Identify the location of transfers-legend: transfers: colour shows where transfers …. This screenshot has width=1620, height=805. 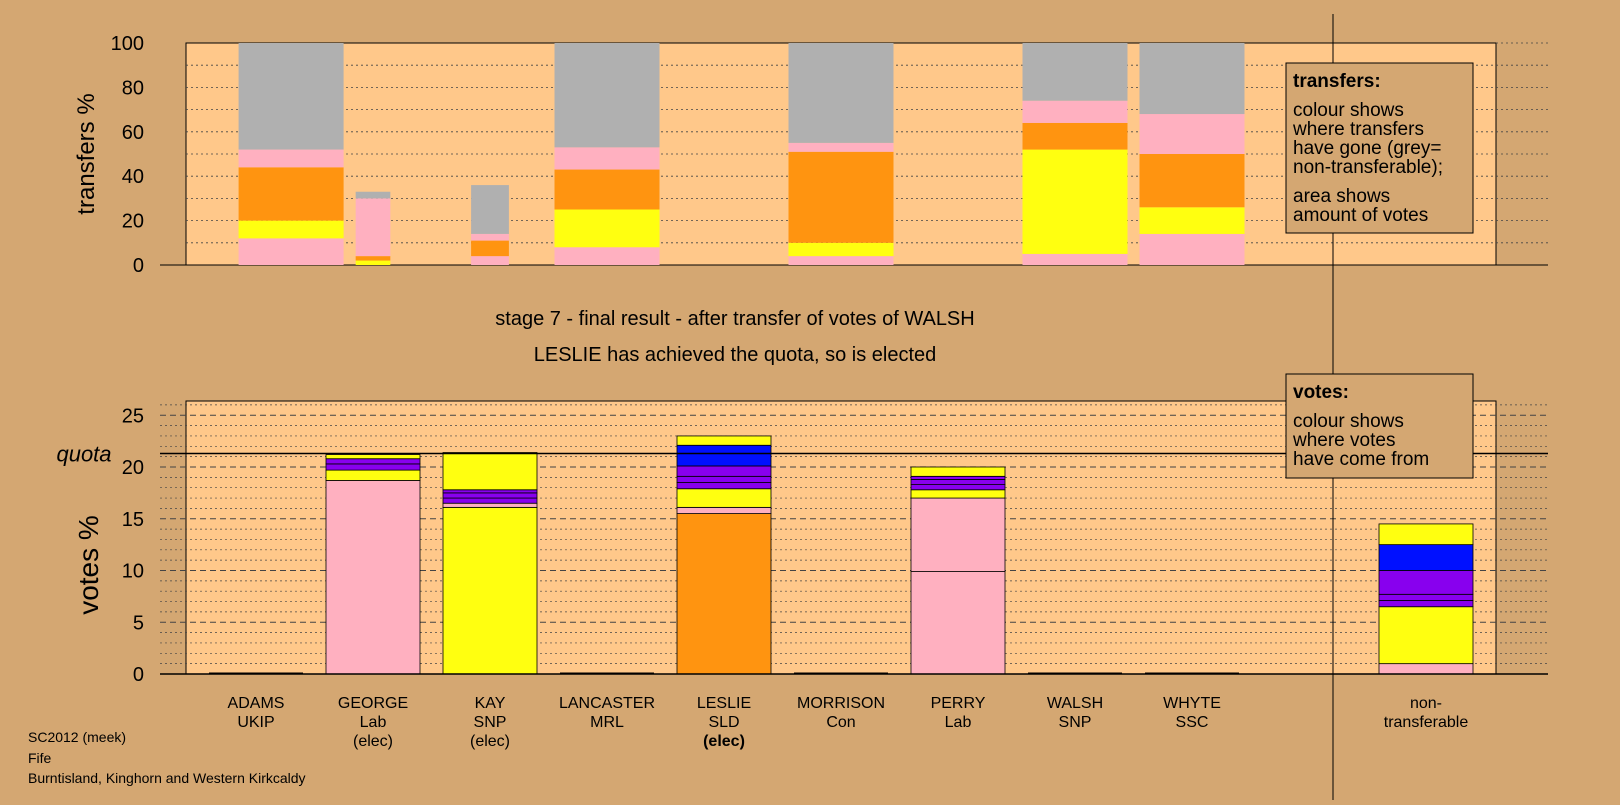
(1379, 148).